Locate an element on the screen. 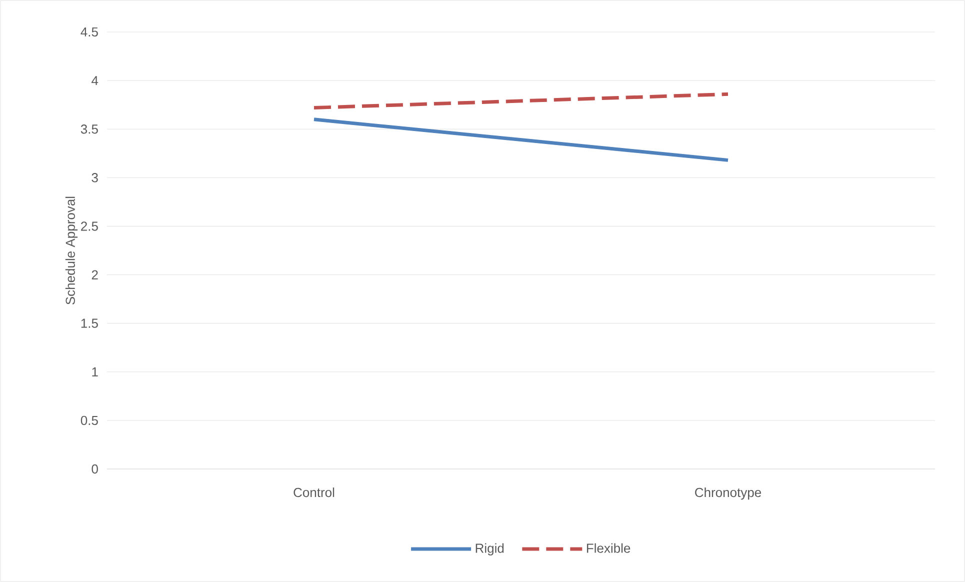  legend-label: Flexible is located at coordinates (608, 548).